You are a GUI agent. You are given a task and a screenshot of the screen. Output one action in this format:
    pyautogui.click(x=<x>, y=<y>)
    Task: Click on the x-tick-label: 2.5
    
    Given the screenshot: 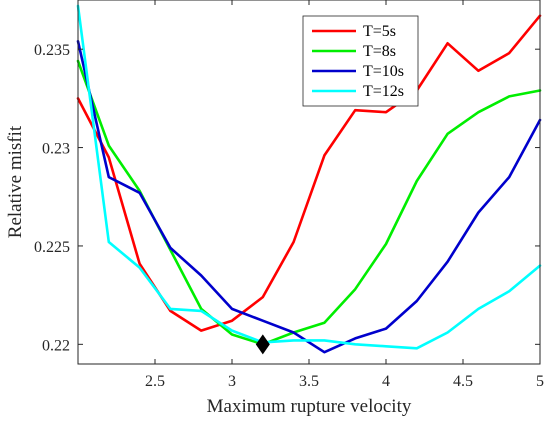 What is the action you would take?
    pyautogui.click(x=155, y=381)
    